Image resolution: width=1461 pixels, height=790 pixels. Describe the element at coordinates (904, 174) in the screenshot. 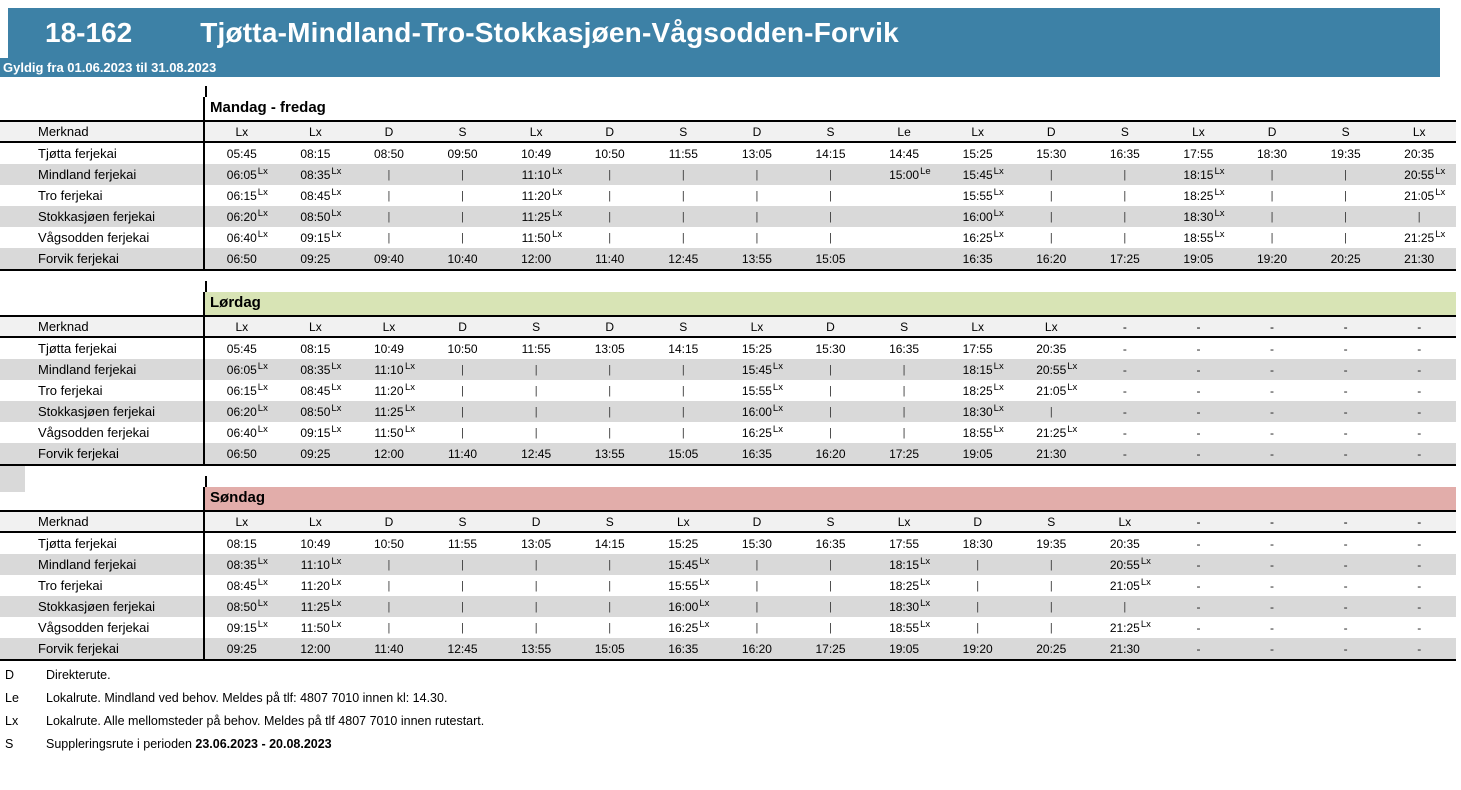

I see `time-cell: 15:00 Le` at that location.